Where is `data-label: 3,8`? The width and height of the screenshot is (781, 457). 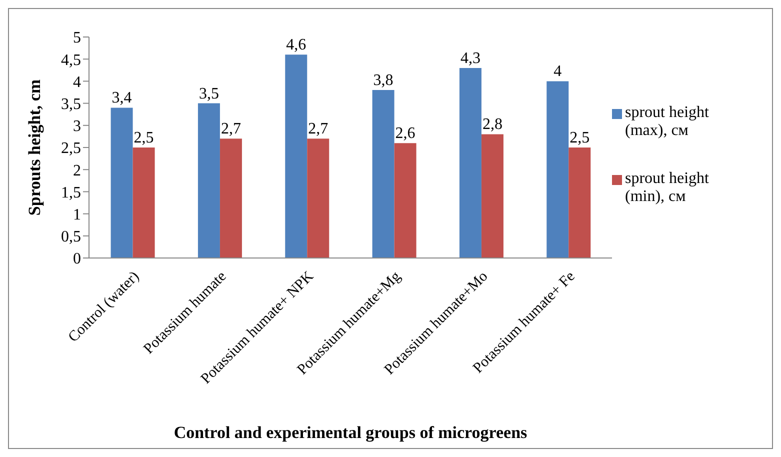
data-label: 3,8 is located at coordinates (383, 81).